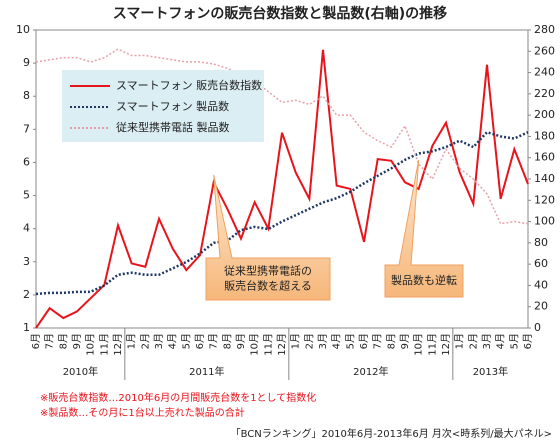 The width and height of the screenshot is (560, 444). What do you see at coordinates (26, 195) in the screenshot?
I see `y-tick-label: 5` at bounding box center [26, 195].